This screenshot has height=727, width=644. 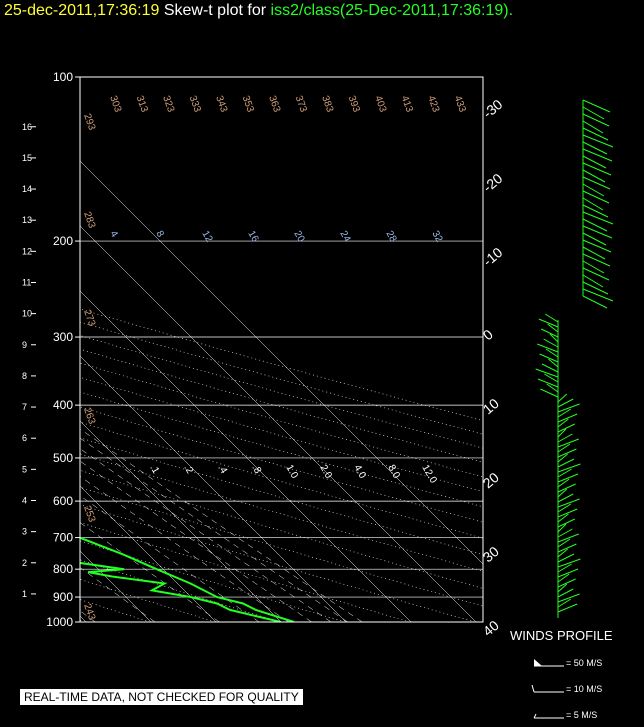 I want to click on mixing-ratio-label: 16, so click(x=252, y=237).